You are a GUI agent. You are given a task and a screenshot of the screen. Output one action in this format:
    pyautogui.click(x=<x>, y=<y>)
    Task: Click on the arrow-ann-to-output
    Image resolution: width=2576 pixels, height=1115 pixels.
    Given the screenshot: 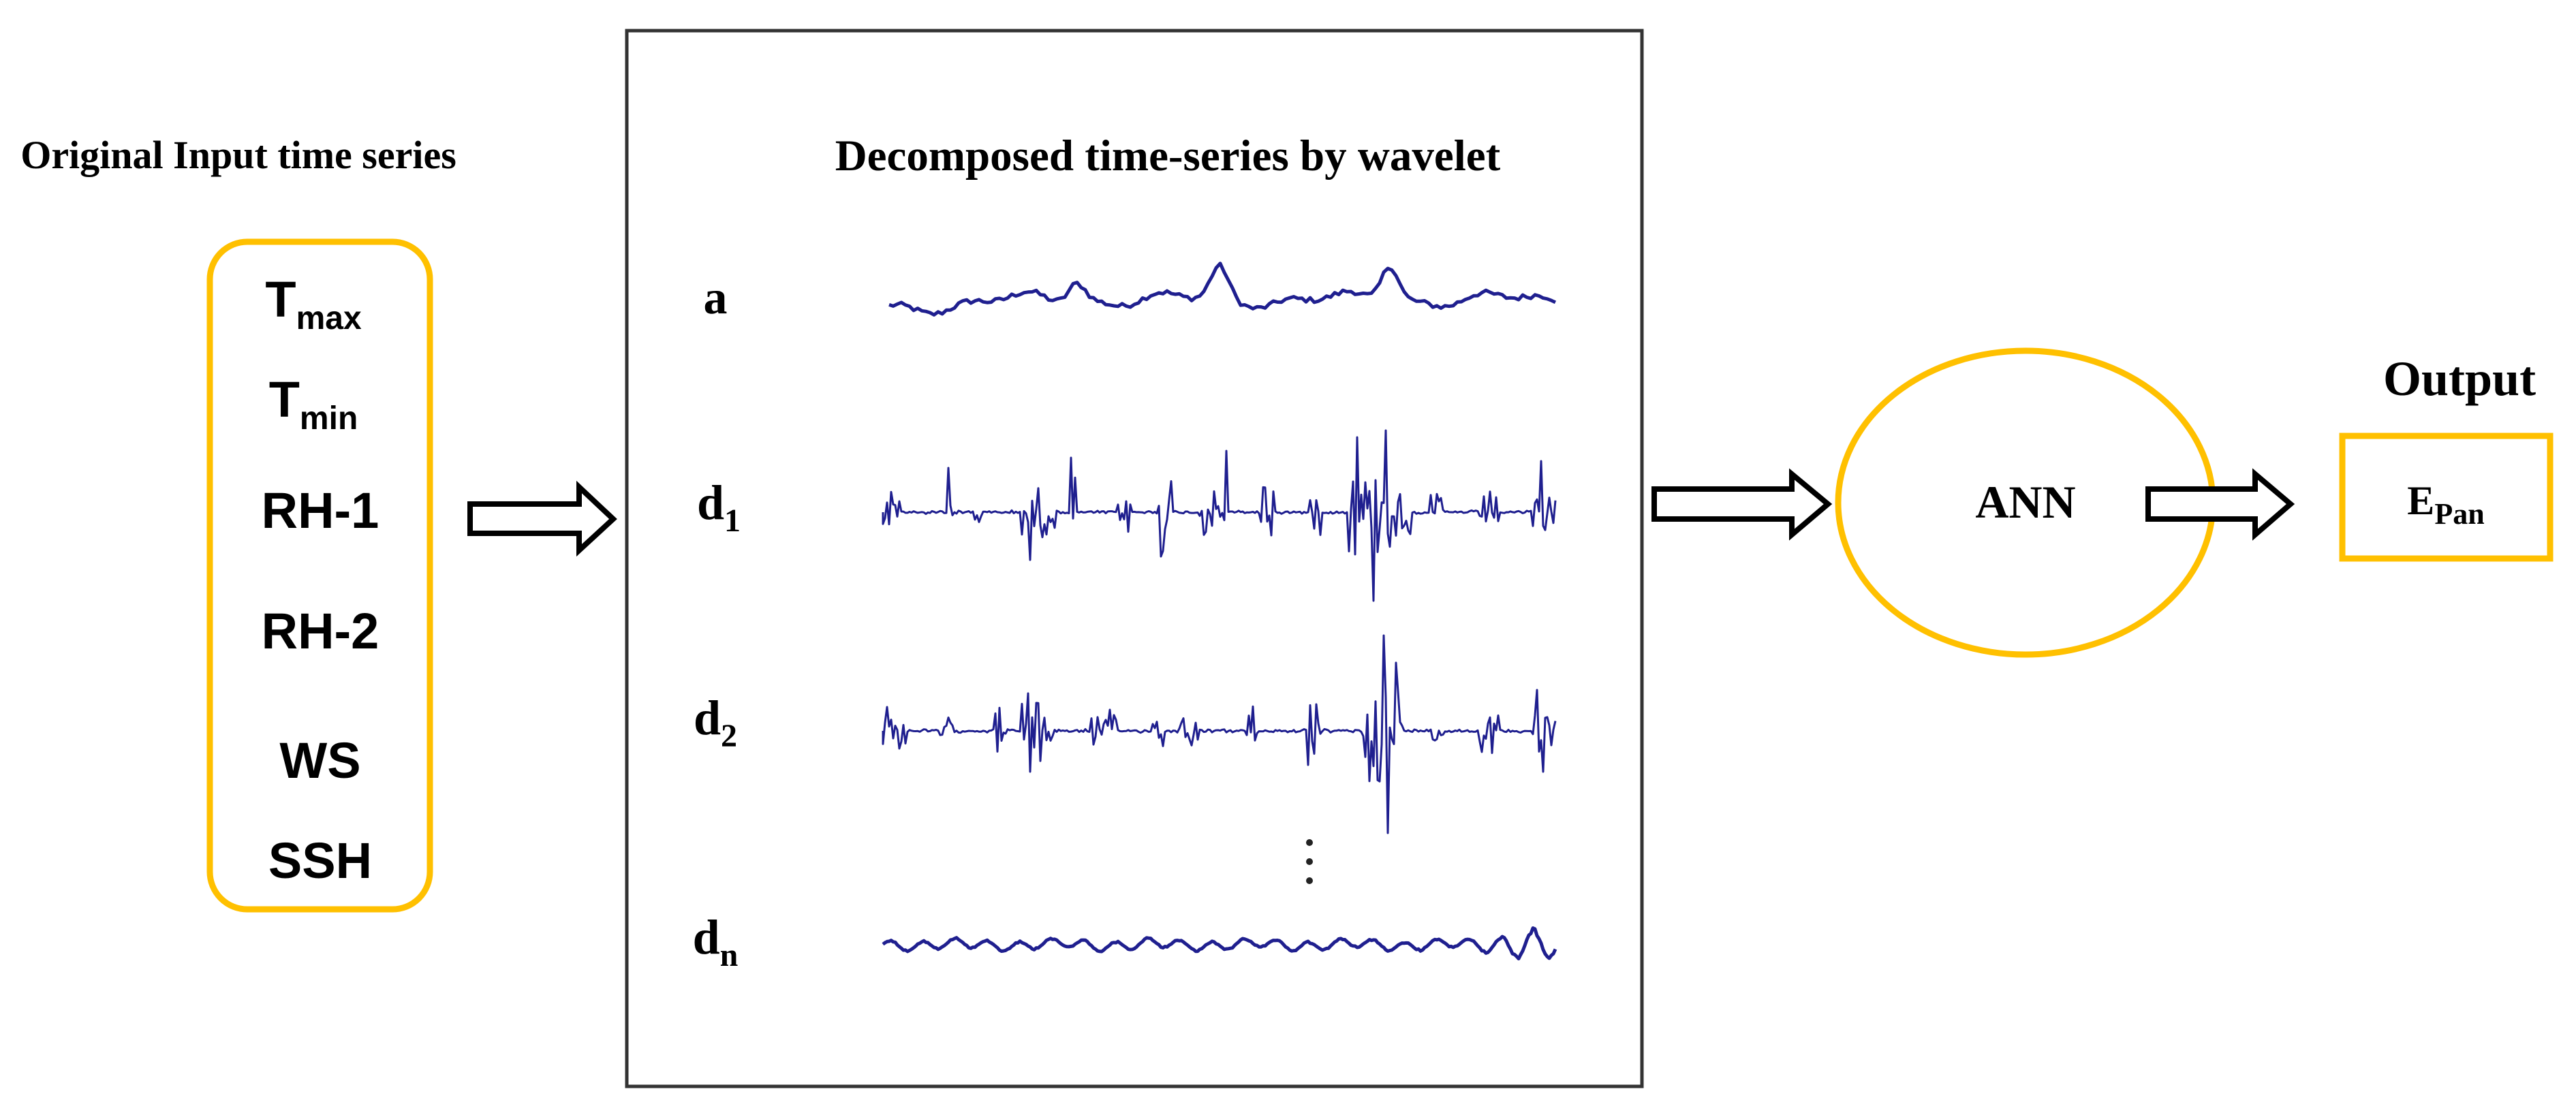 What is the action you would take?
    pyautogui.click(x=2220, y=504)
    